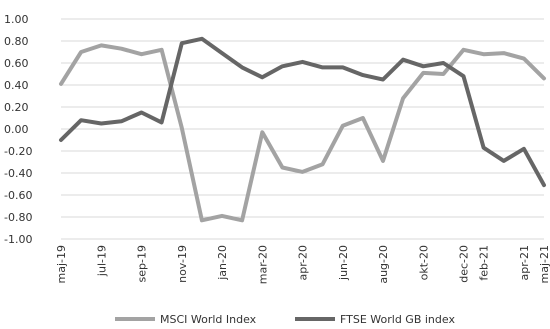  Describe the element at coordinates (484, 263) in the screenshot. I see `x-tick-label: feb-21` at that location.